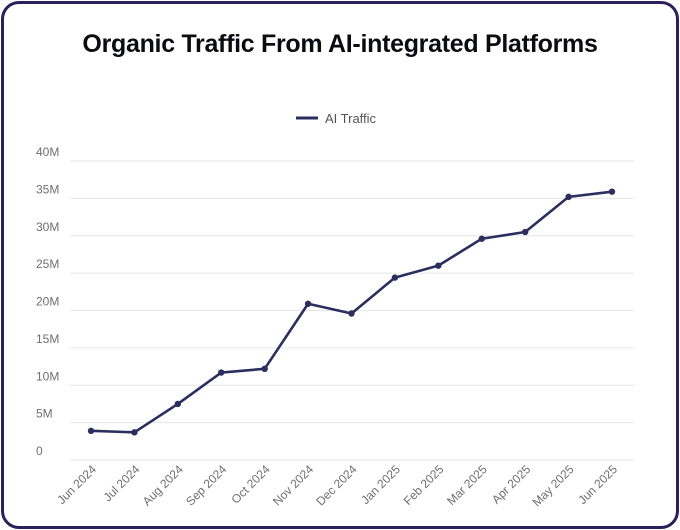  I want to click on y-tick-label: 35M, so click(47, 189).